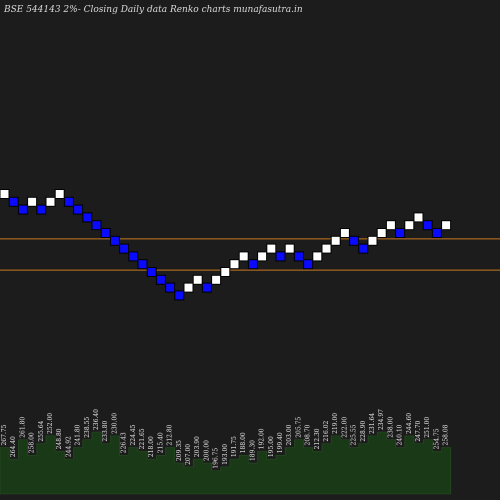  I want to click on volume-label: 241.80, so click(78, 434).